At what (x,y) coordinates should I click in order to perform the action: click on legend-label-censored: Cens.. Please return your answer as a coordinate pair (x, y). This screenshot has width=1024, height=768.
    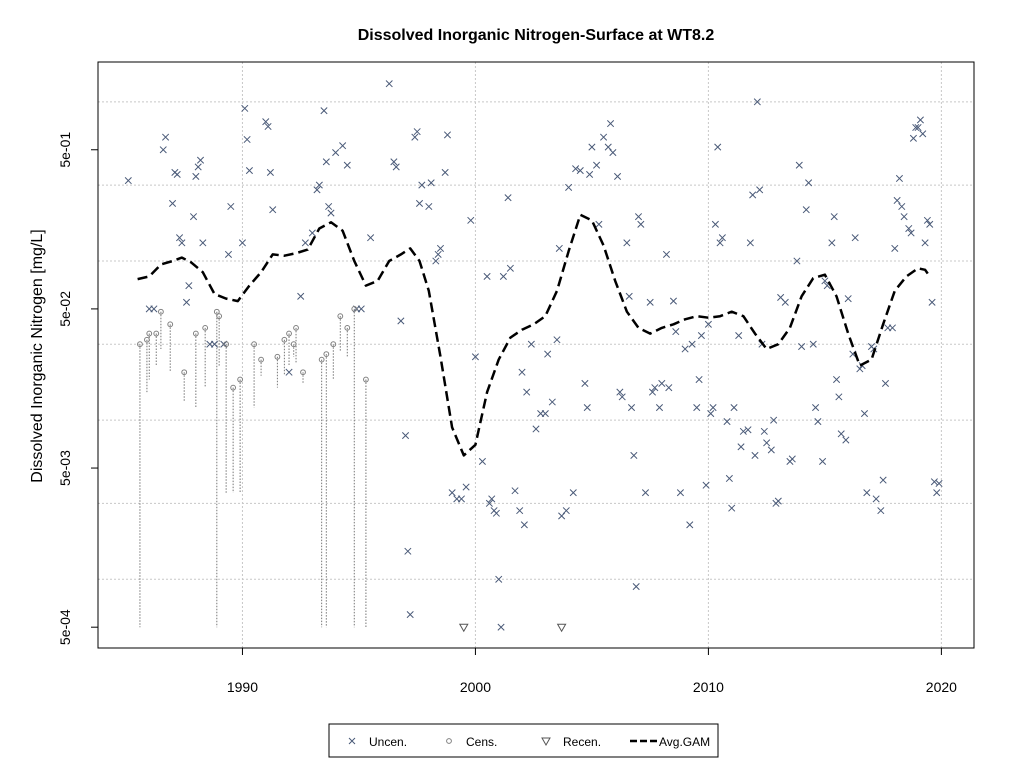
    Looking at the image, I should click on (481, 742).